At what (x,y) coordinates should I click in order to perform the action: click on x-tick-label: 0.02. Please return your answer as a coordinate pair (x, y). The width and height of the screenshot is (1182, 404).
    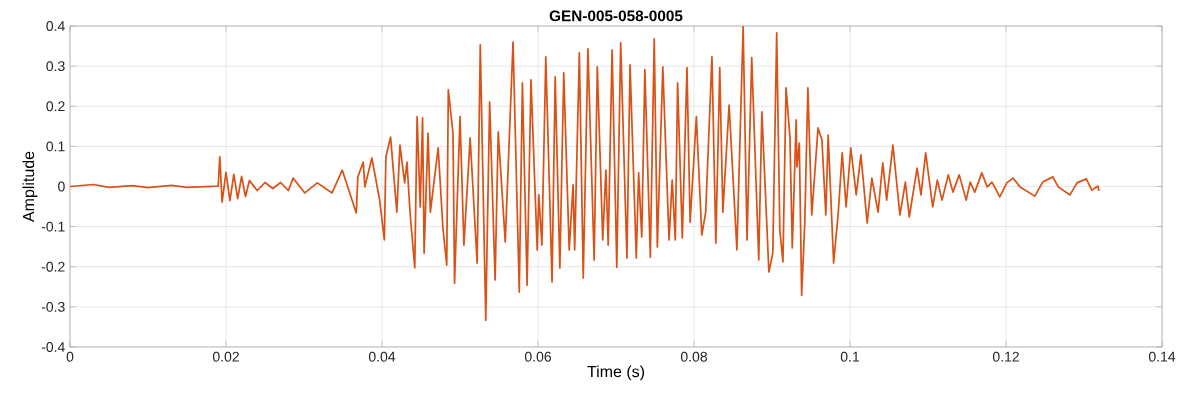
    Looking at the image, I should click on (225, 356).